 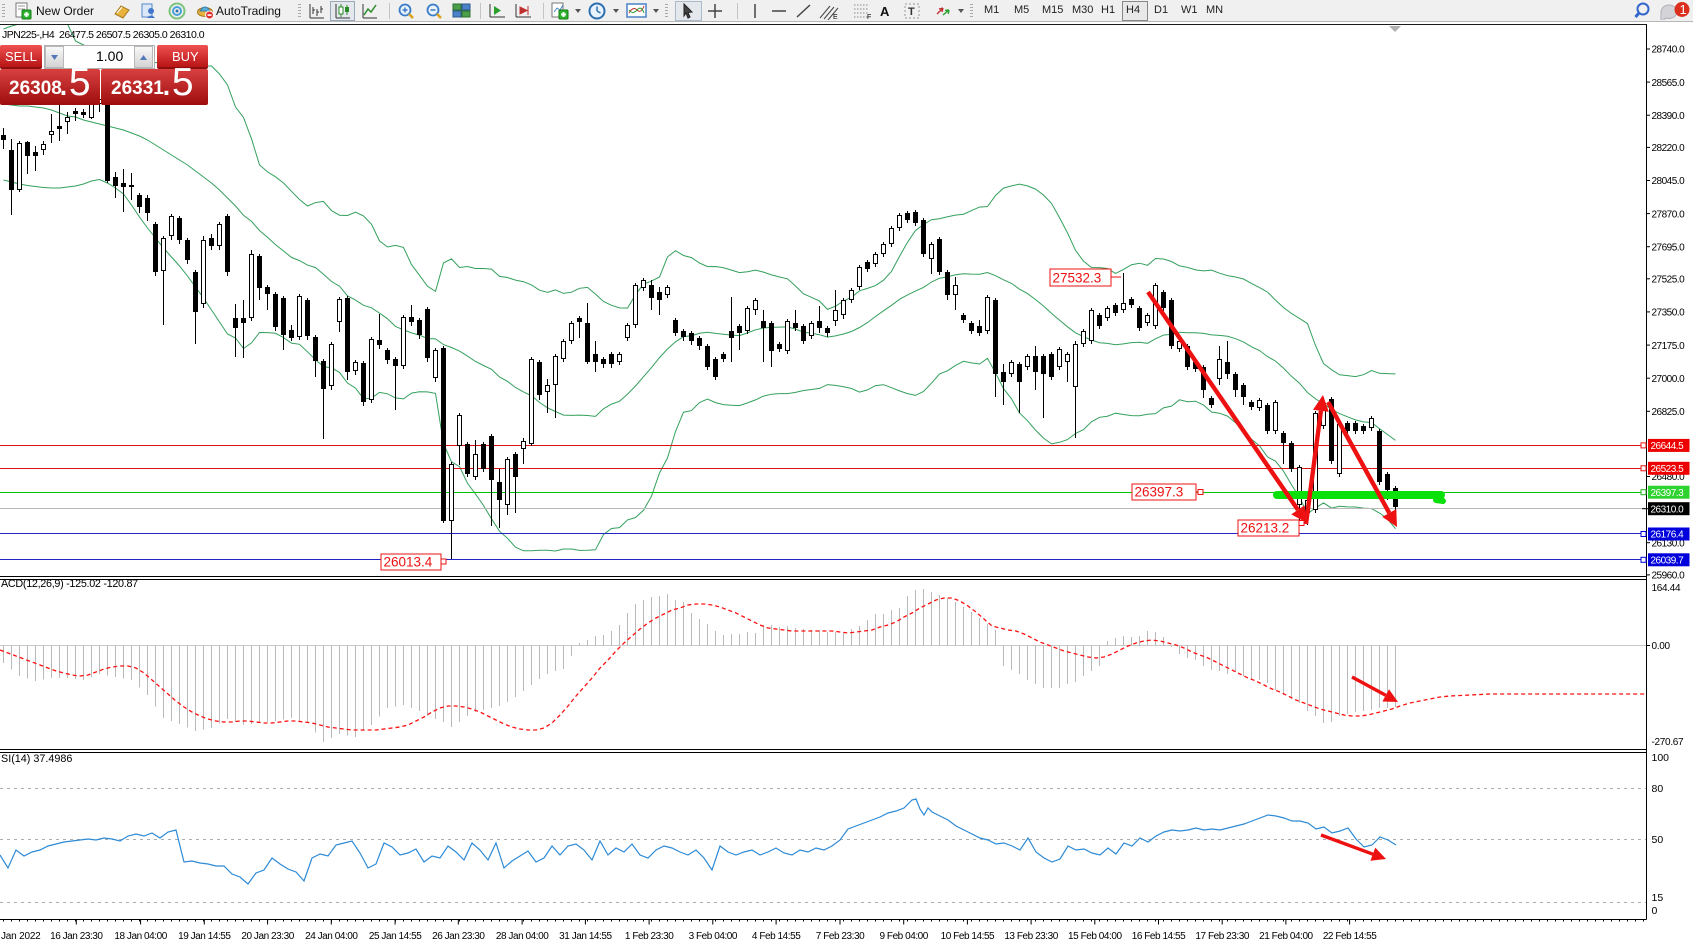 What do you see at coordinates (1683, 9) in the screenshot?
I see `svg-text: 1` at bounding box center [1683, 9].